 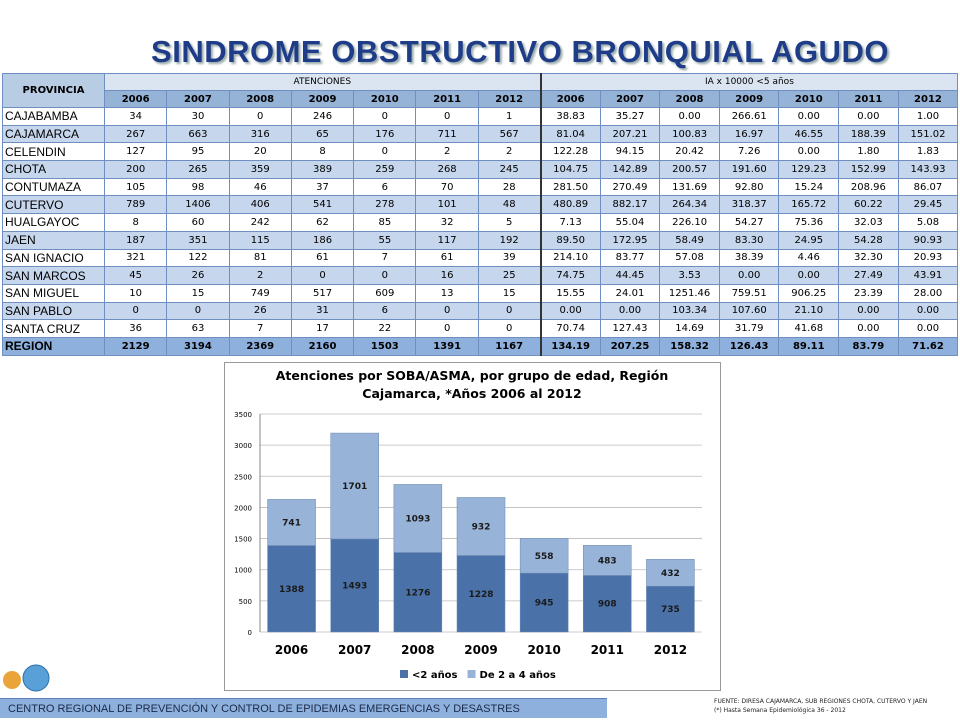 What do you see at coordinates (868, 134) in the screenshot?
I see `table-cell: 188.39` at bounding box center [868, 134].